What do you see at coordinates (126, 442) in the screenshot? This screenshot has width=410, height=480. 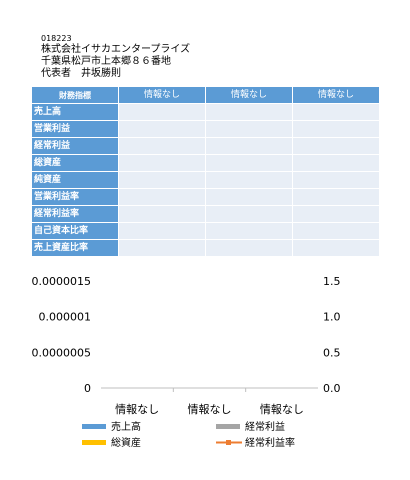 I see `legend-label: 総資産` at bounding box center [126, 442].